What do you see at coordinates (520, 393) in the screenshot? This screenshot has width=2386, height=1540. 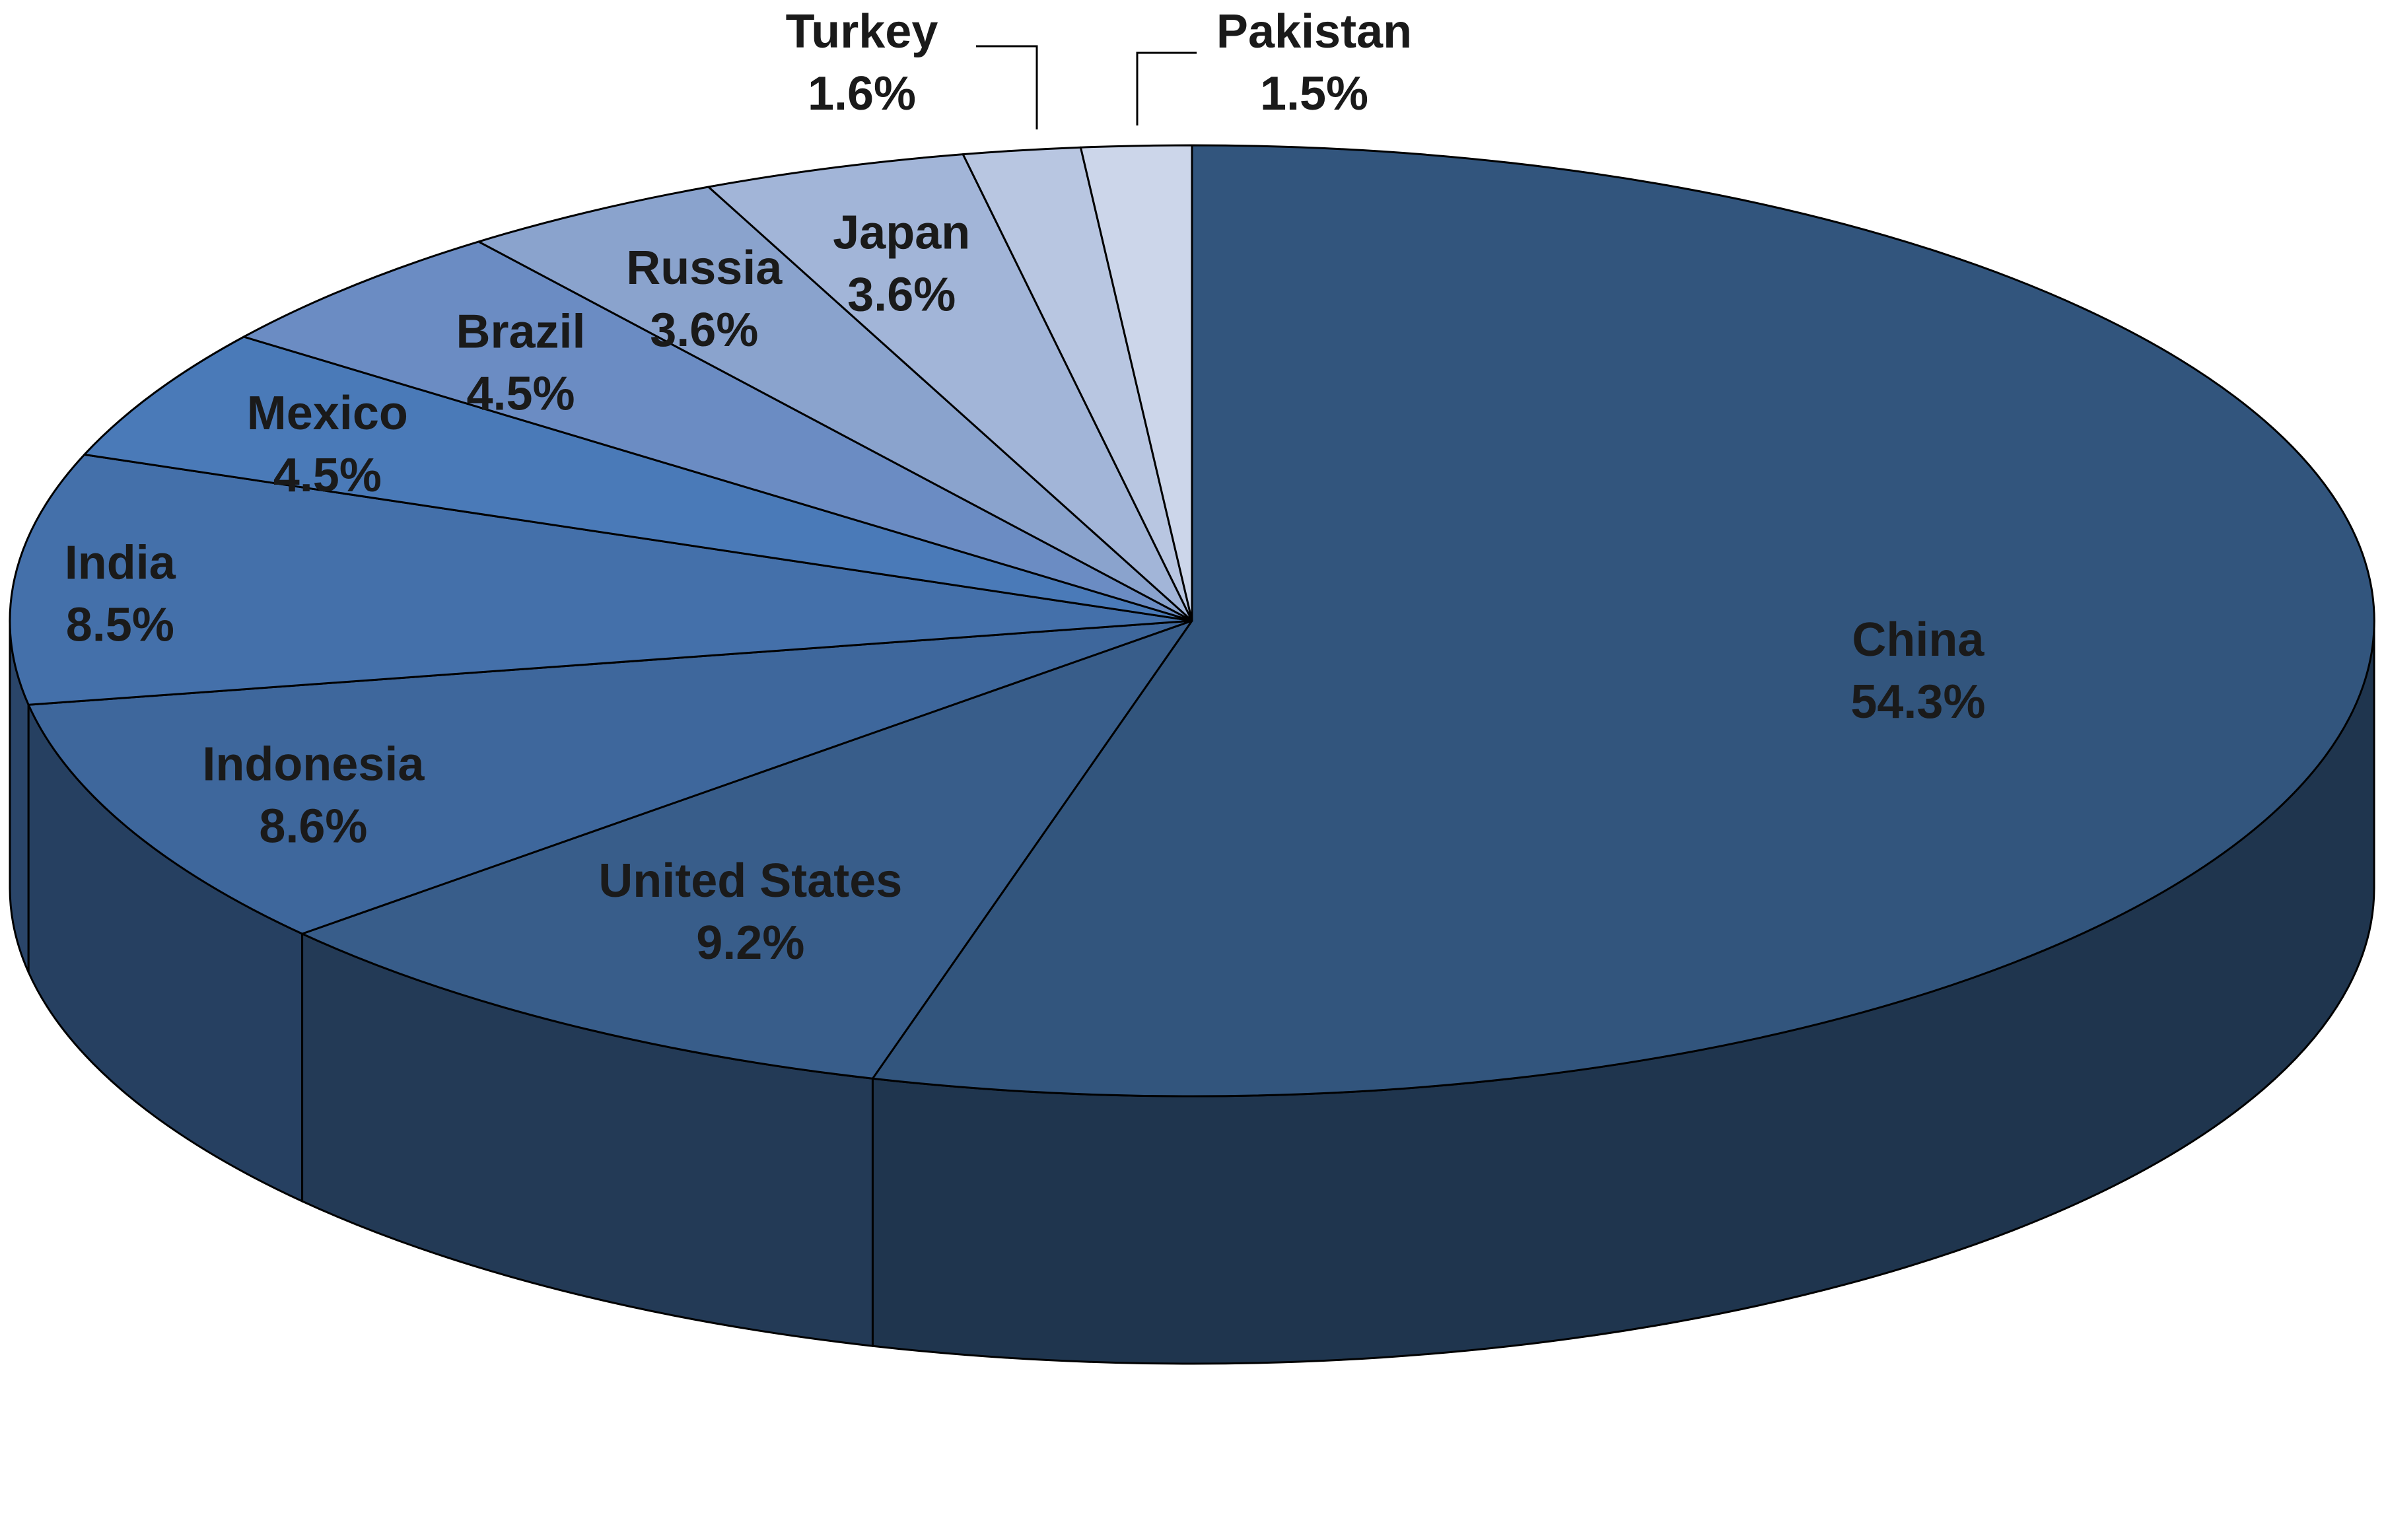 I see `label-percent-brazil: 4.5%` at bounding box center [520, 393].